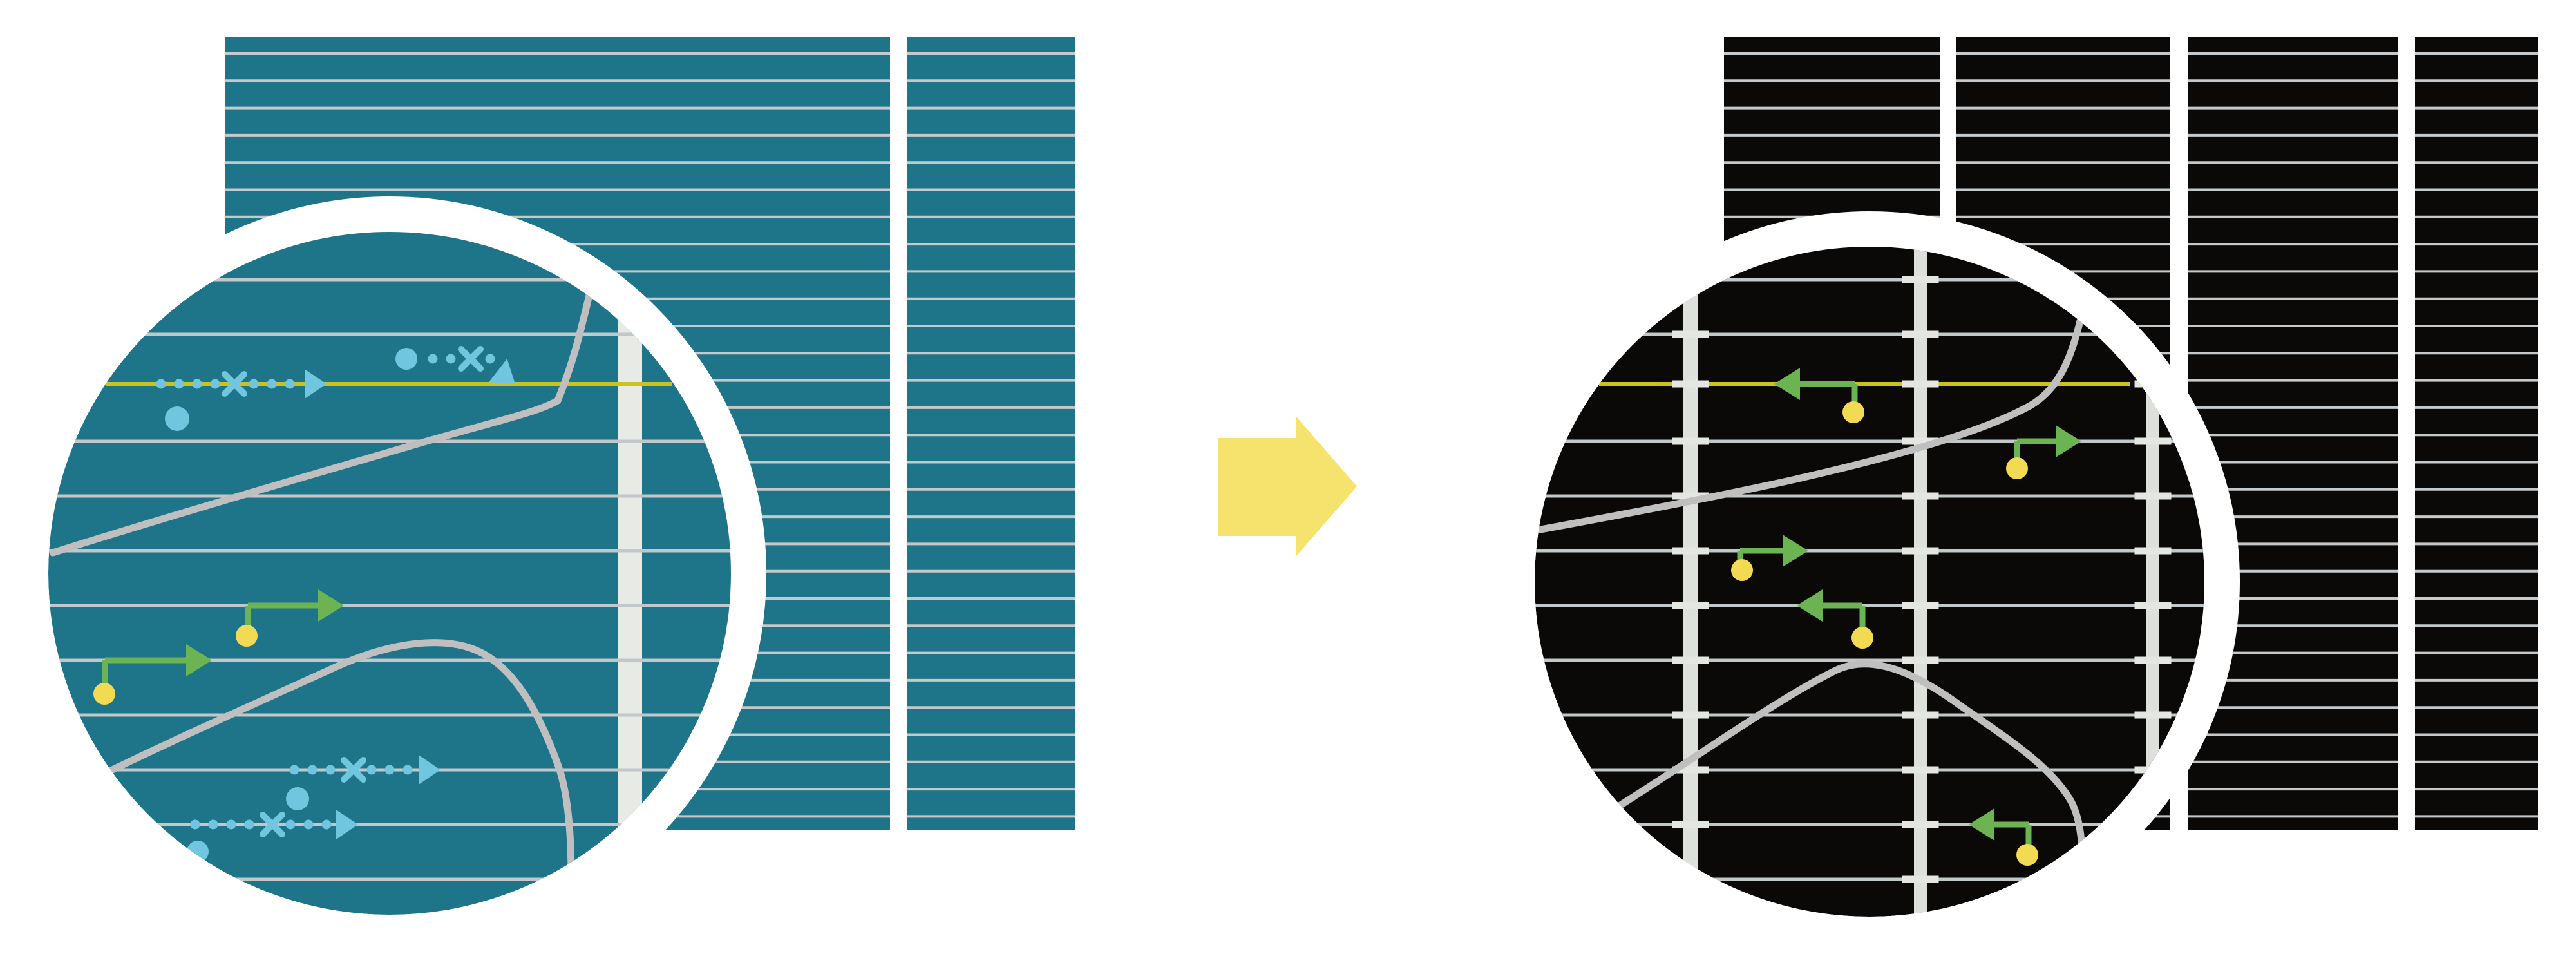 This screenshot has height=974, width=2576. What do you see at coordinates (991, 433) in the screenshot?
I see `cell-strip` at bounding box center [991, 433].